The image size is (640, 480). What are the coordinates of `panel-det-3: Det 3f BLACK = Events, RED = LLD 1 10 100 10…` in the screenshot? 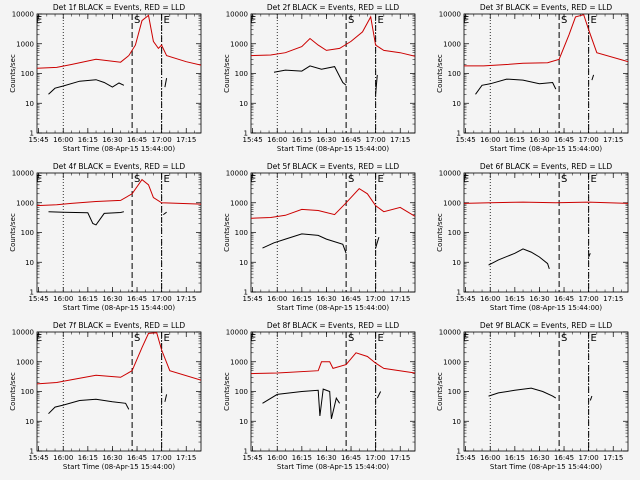 It's located at (532, 78).